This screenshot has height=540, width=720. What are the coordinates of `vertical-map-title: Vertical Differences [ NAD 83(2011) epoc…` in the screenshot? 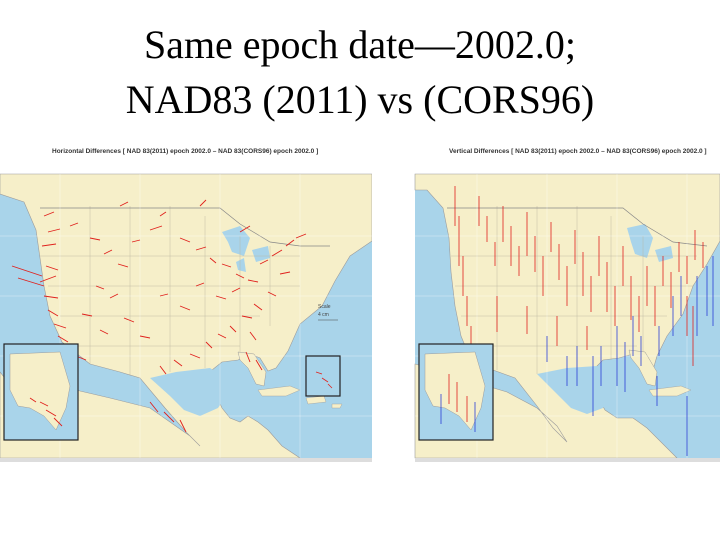 It's located at (578, 151).